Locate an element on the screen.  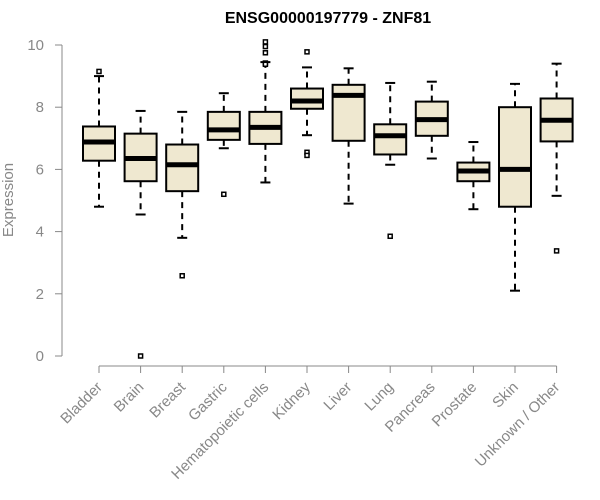
y-tick-label: 2 is located at coordinates (40, 294).